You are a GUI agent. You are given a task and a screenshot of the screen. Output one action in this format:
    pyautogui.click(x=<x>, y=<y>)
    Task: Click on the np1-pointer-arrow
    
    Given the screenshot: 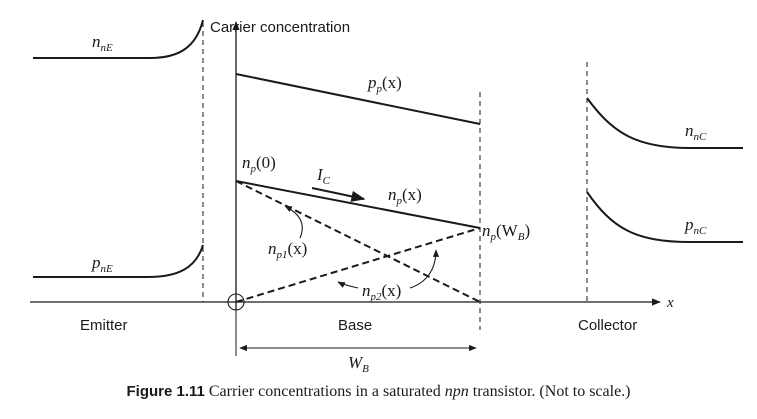 What is the action you would take?
    pyautogui.click(x=293, y=222)
    